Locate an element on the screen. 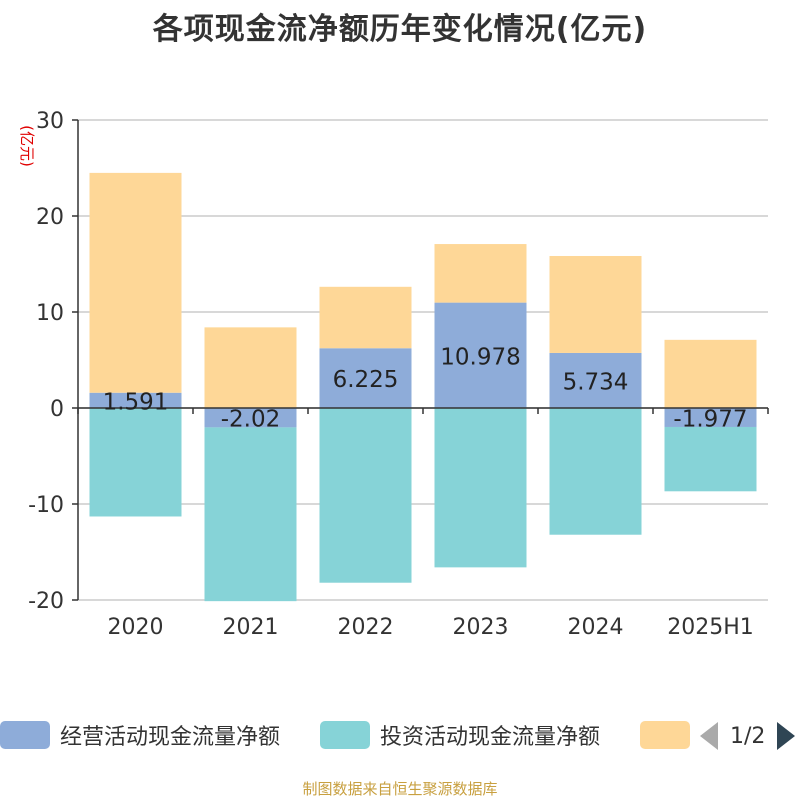 The height and width of the screenshot is (800, 800). data-label-2021: -2.02 is located at coordinates (251, 420).